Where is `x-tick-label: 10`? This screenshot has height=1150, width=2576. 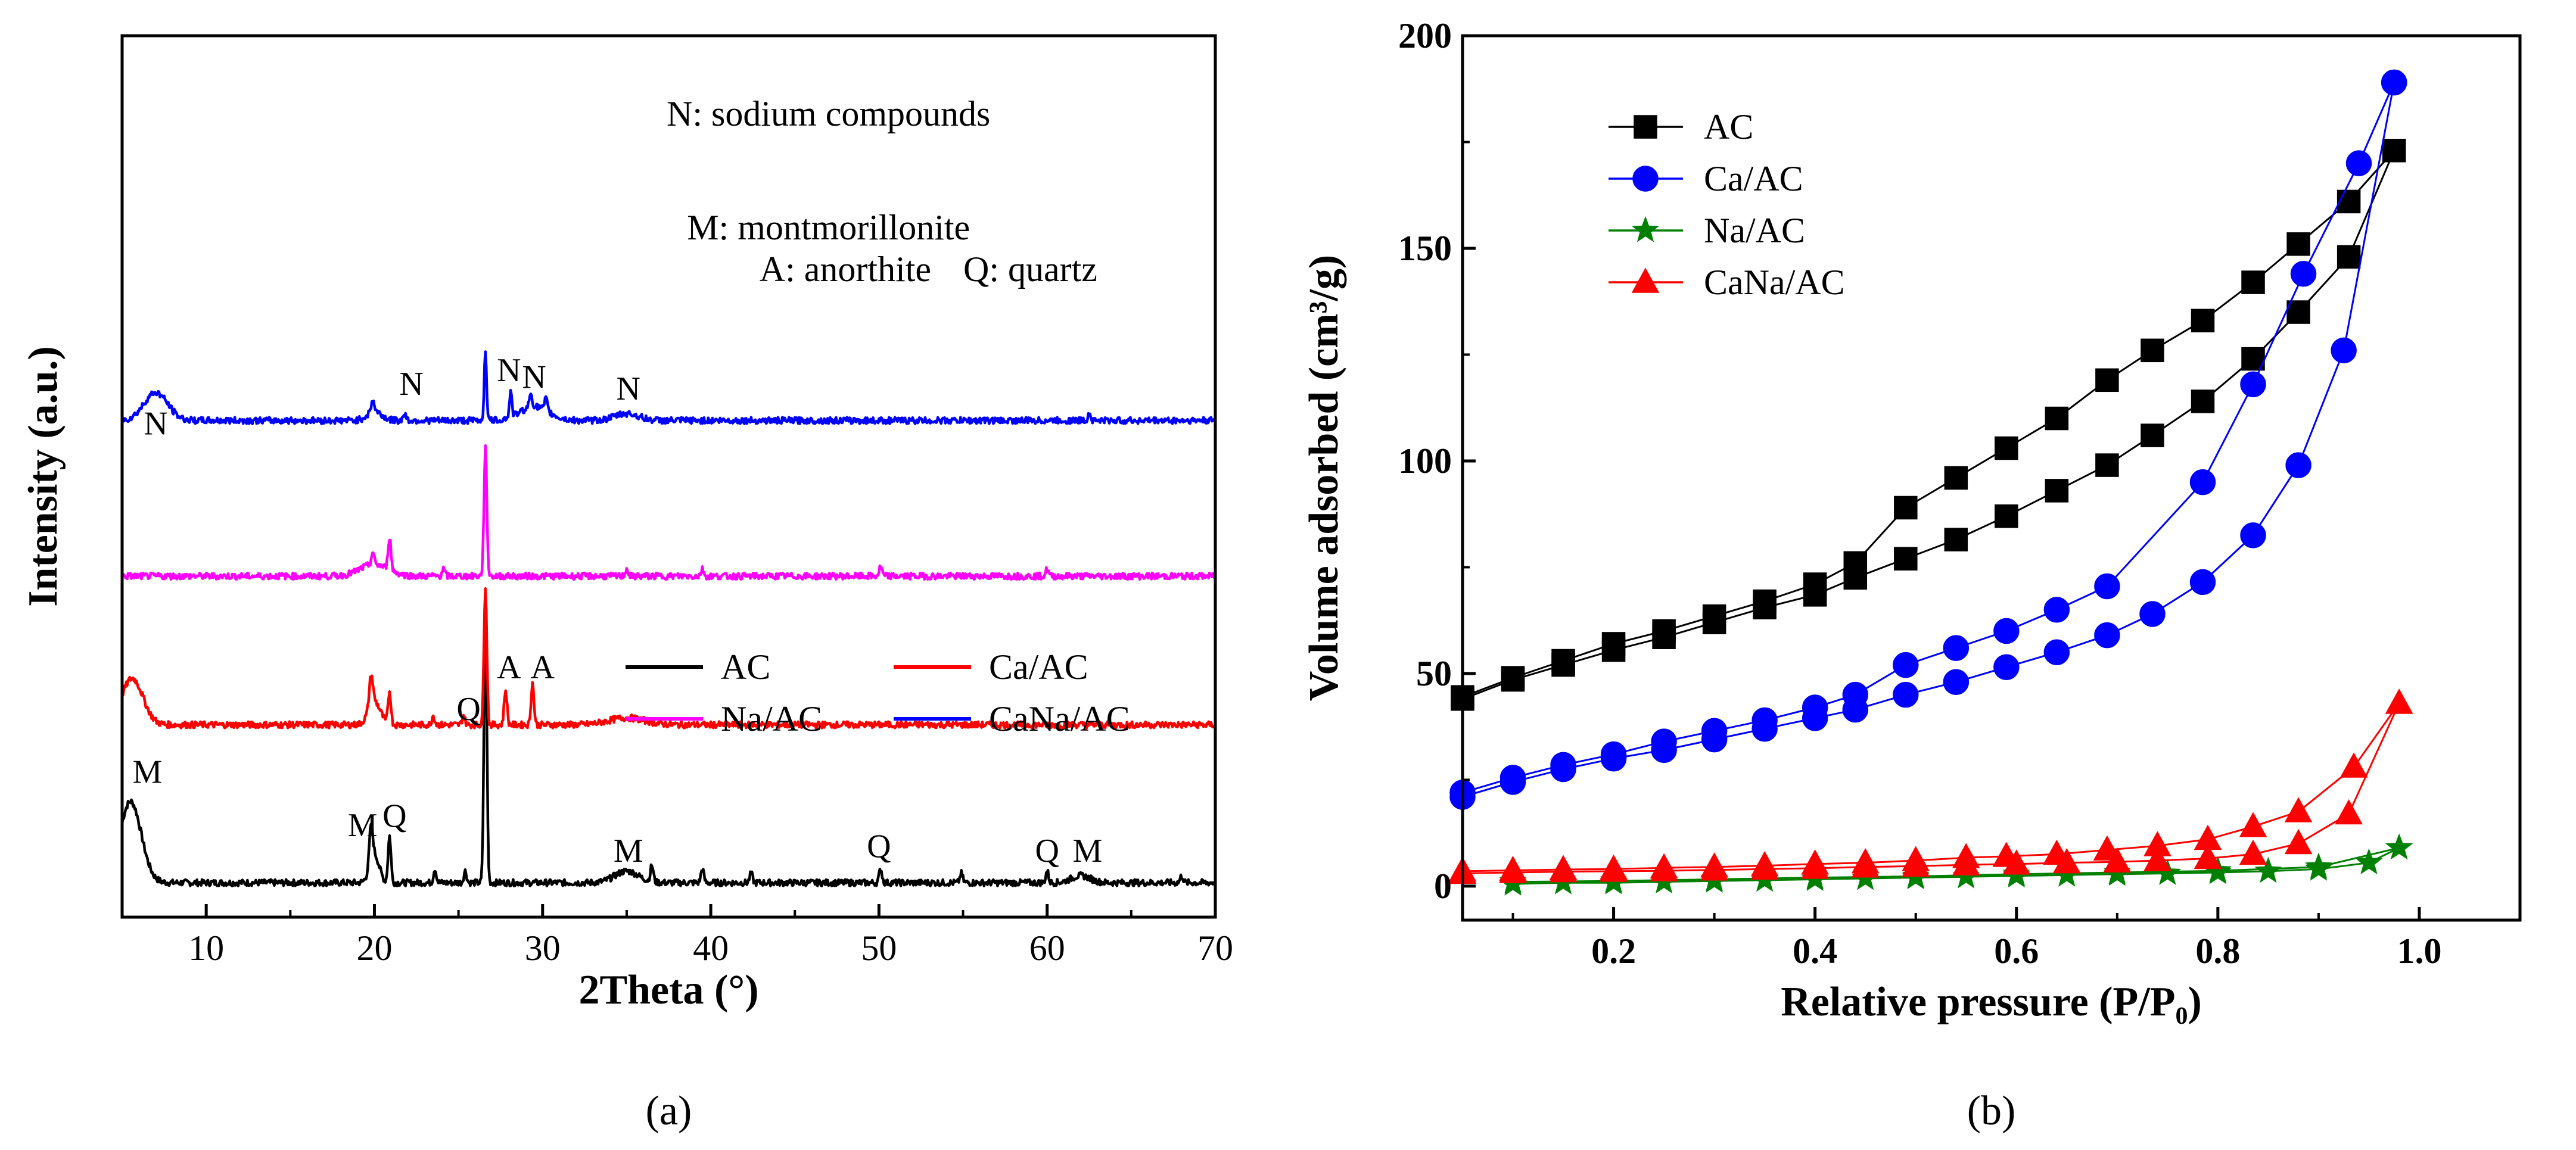 x-tick-label: 10 is located at coordinates (206, 948).